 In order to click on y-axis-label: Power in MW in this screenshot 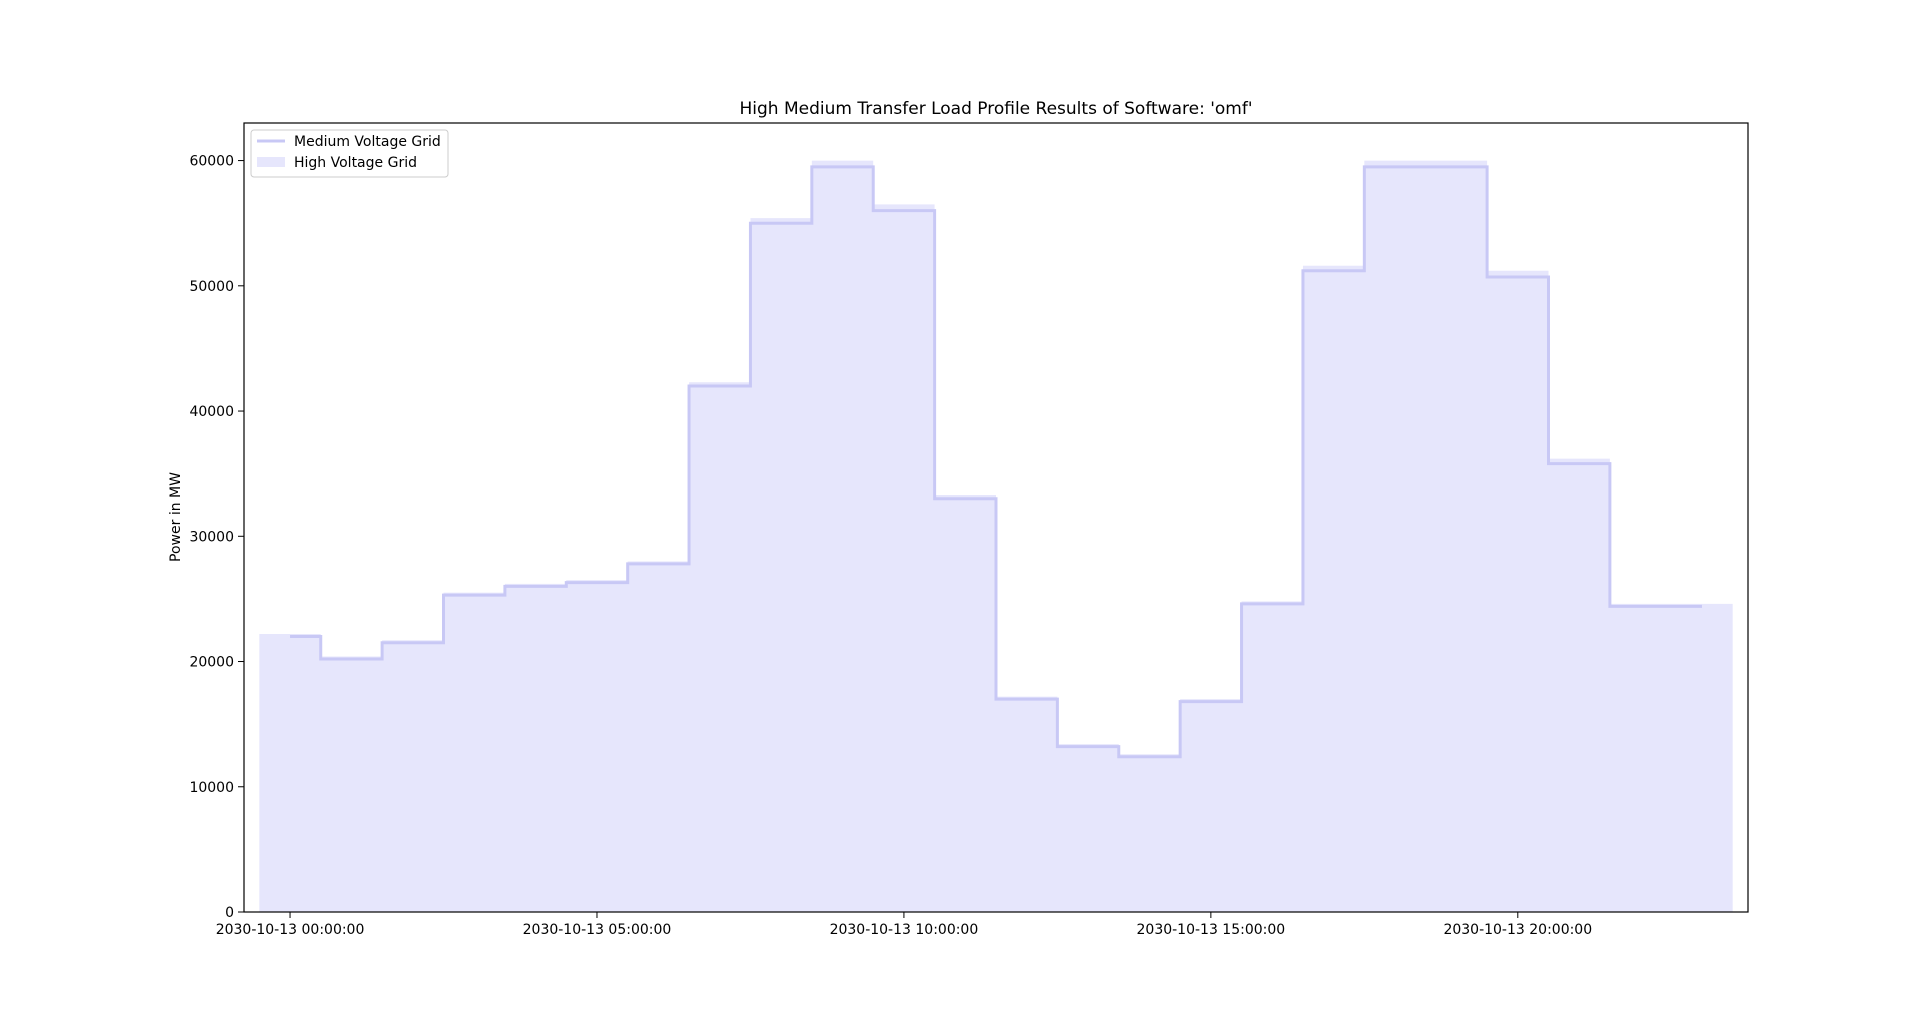, I will do `click(176, 517)`.